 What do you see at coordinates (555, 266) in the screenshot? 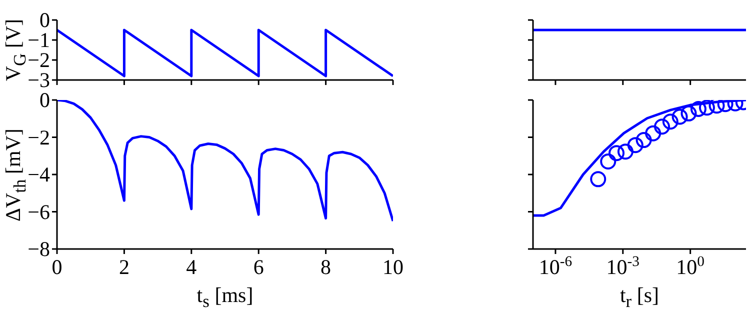
I see `x-tick-label: 10$^{-6}$` at bounding box center [555, 266].